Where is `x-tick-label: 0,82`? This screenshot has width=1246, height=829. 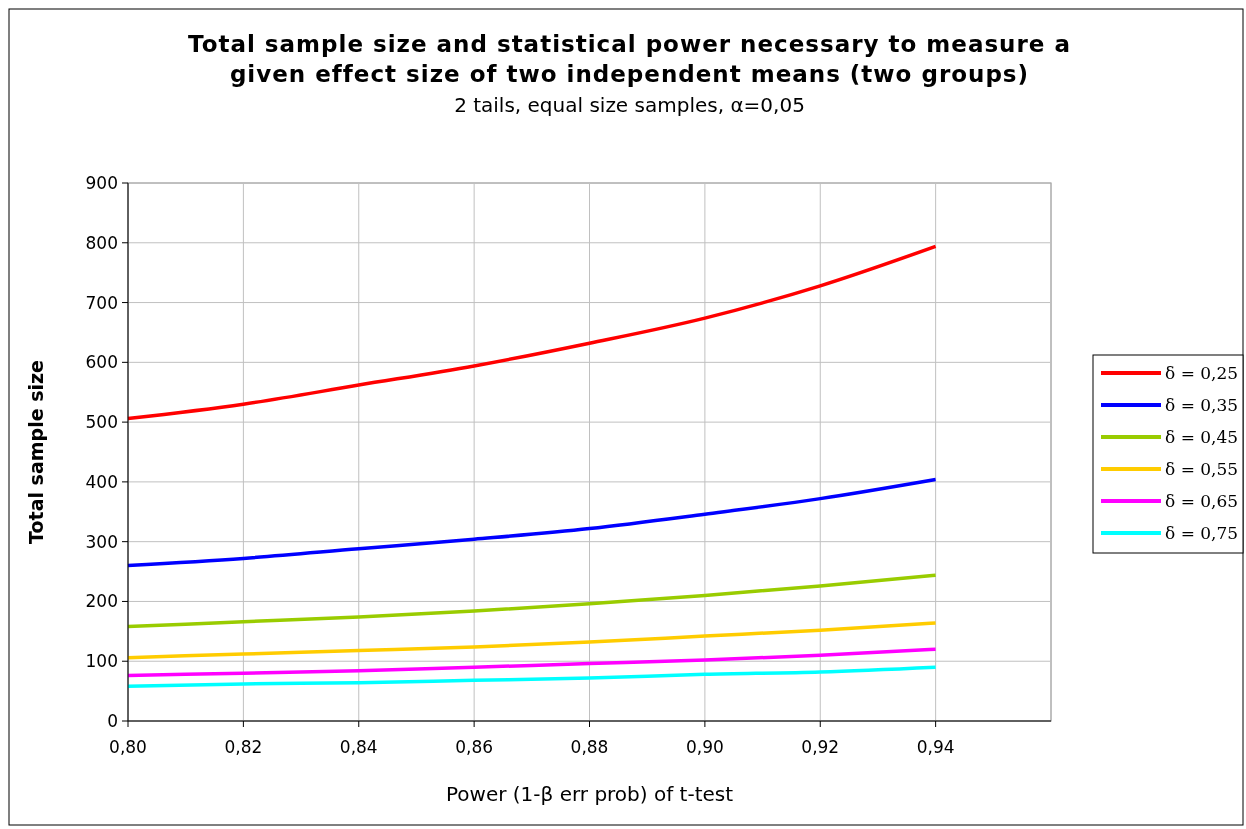 x-tick-label: 0,82 is located at coordinates (243, 747).